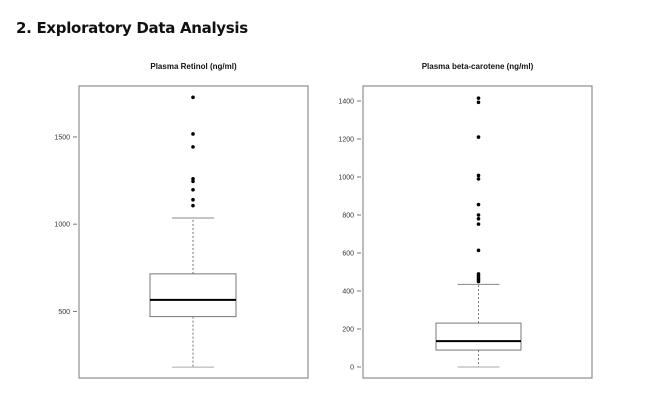  I want to click on y-tick-label: 500, so click(64, 312).